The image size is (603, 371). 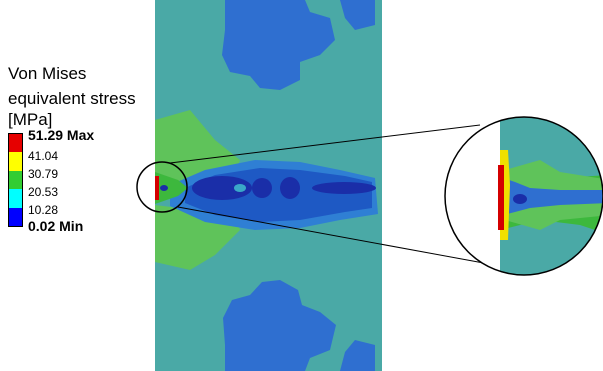 I want to click on legend-color-green, so click(x=15, y=180).